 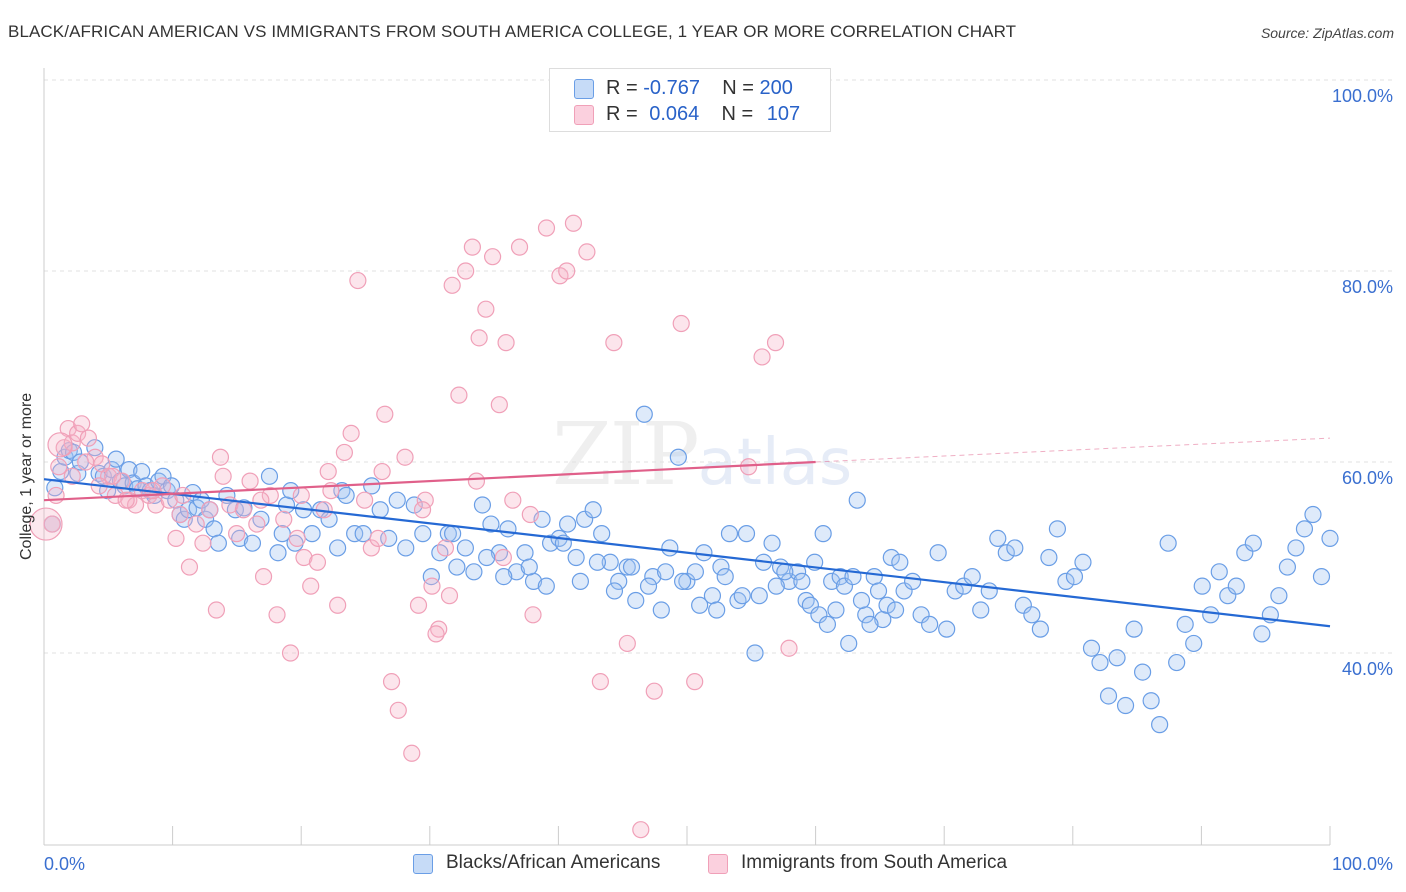 What do you see at coordinates (1362, 96) in the screenshot?
I see `y-tick-label: 100.0%` at bounding box center [1362, 96].